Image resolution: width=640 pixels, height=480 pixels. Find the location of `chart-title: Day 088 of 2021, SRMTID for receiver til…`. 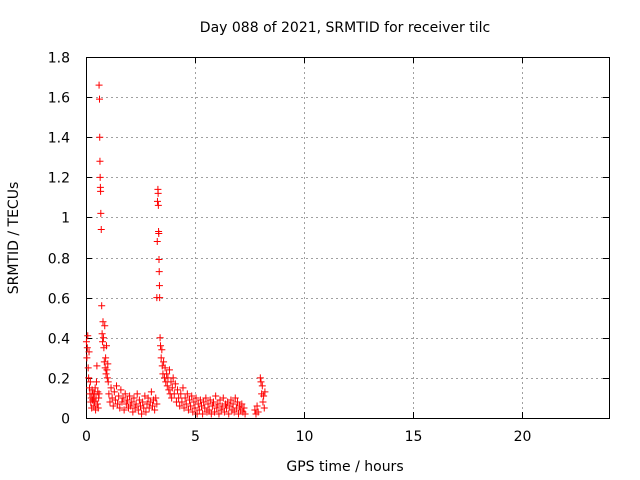

chart-title: Day 088 of 2021, SRMTID for receiver til… is located at coordinates (345, 28).